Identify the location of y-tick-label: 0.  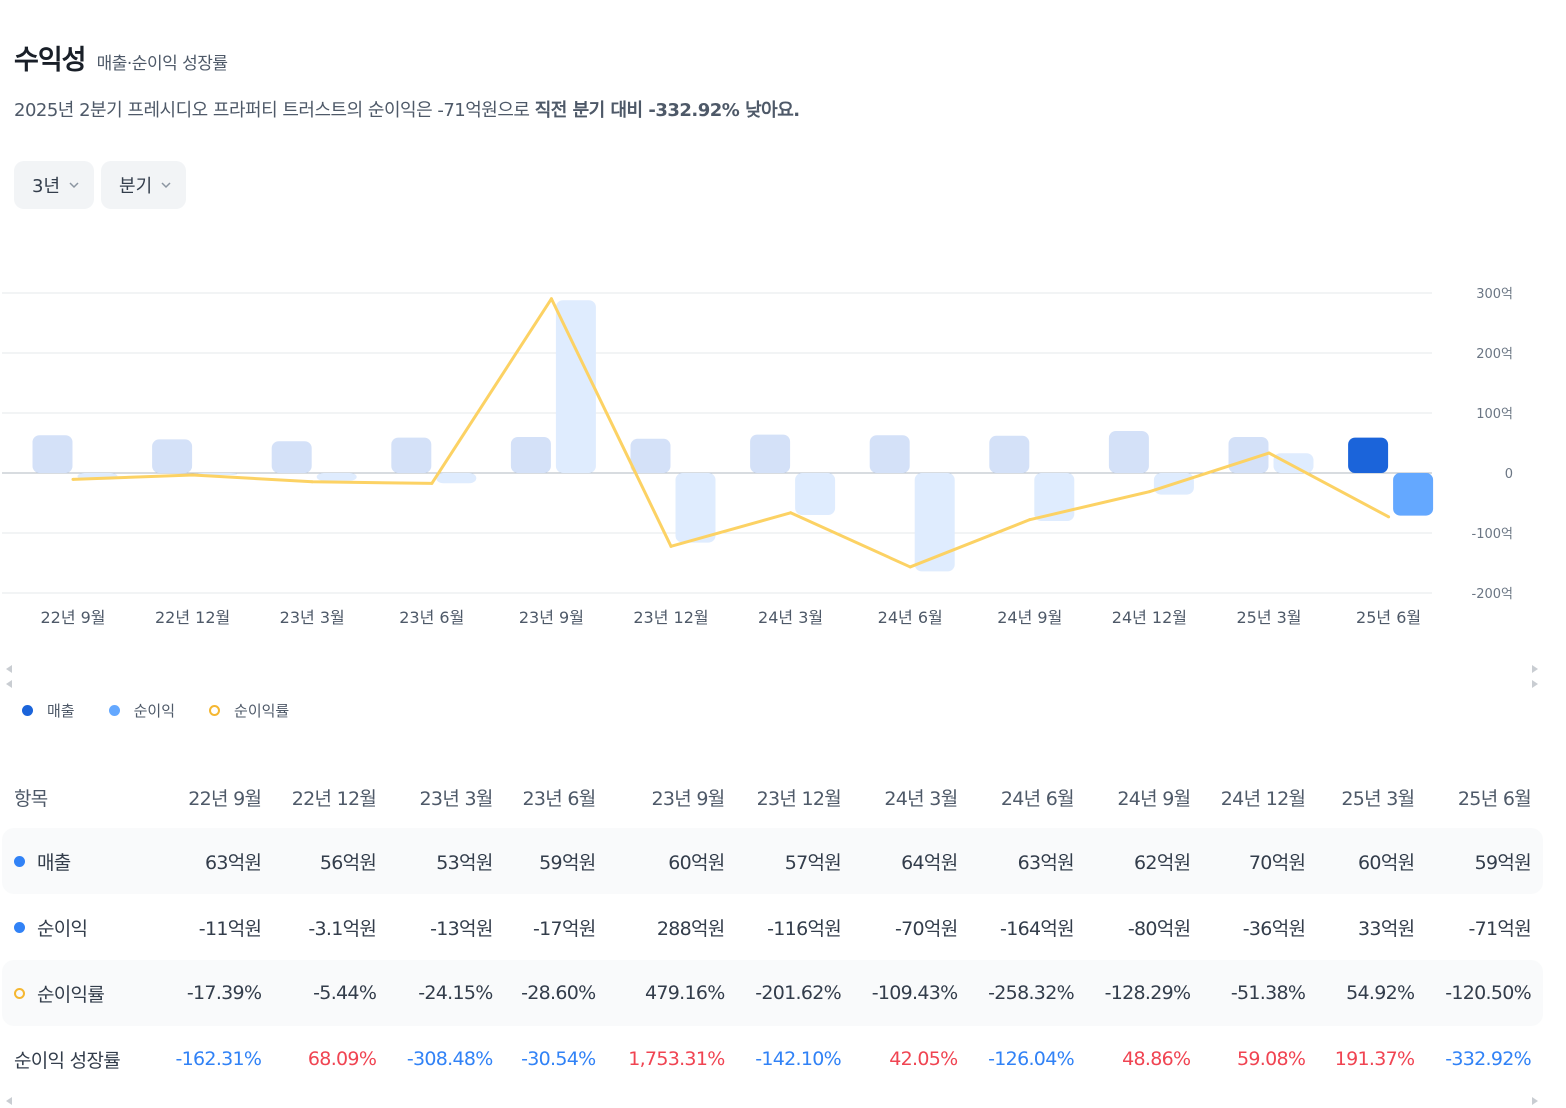
(1509, 474).